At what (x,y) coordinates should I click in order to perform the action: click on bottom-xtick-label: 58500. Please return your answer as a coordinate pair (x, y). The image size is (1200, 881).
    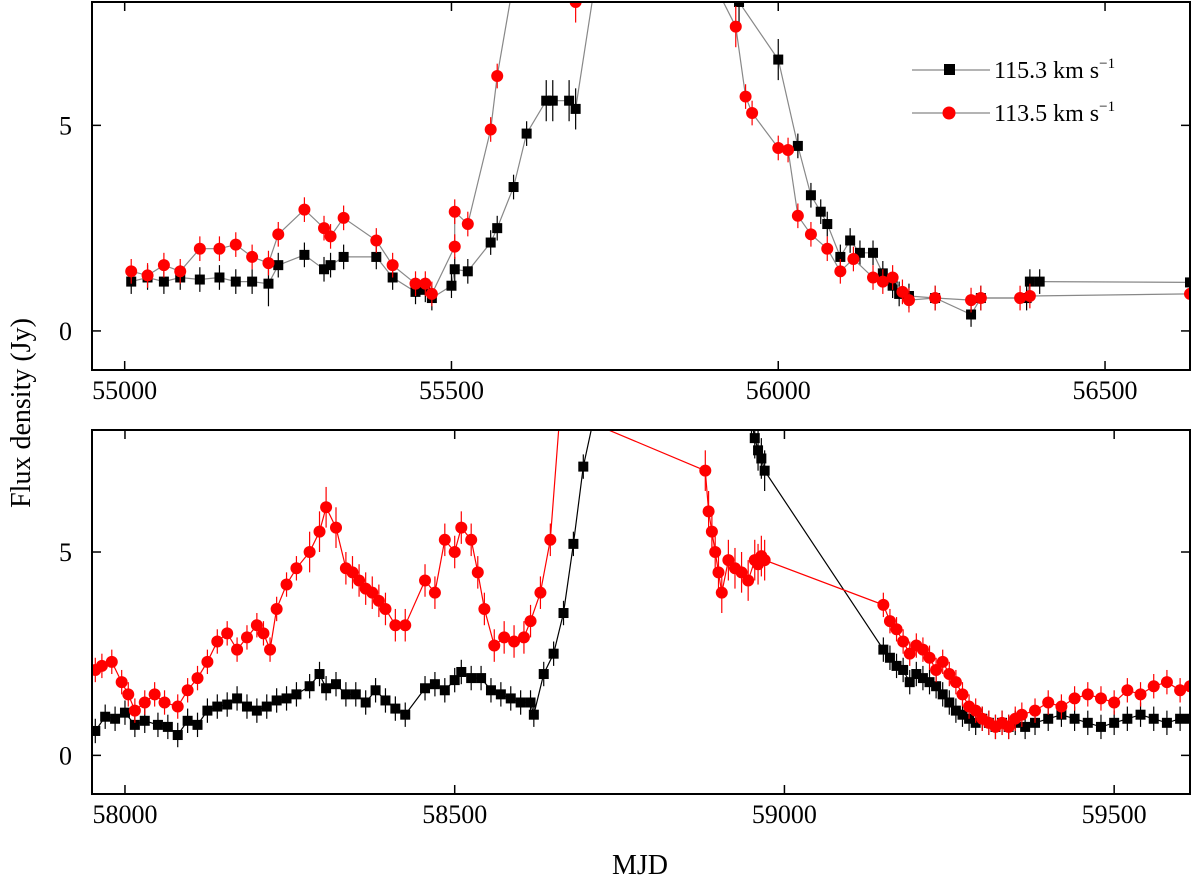
    Looking at the image, I should click on (454, 814).